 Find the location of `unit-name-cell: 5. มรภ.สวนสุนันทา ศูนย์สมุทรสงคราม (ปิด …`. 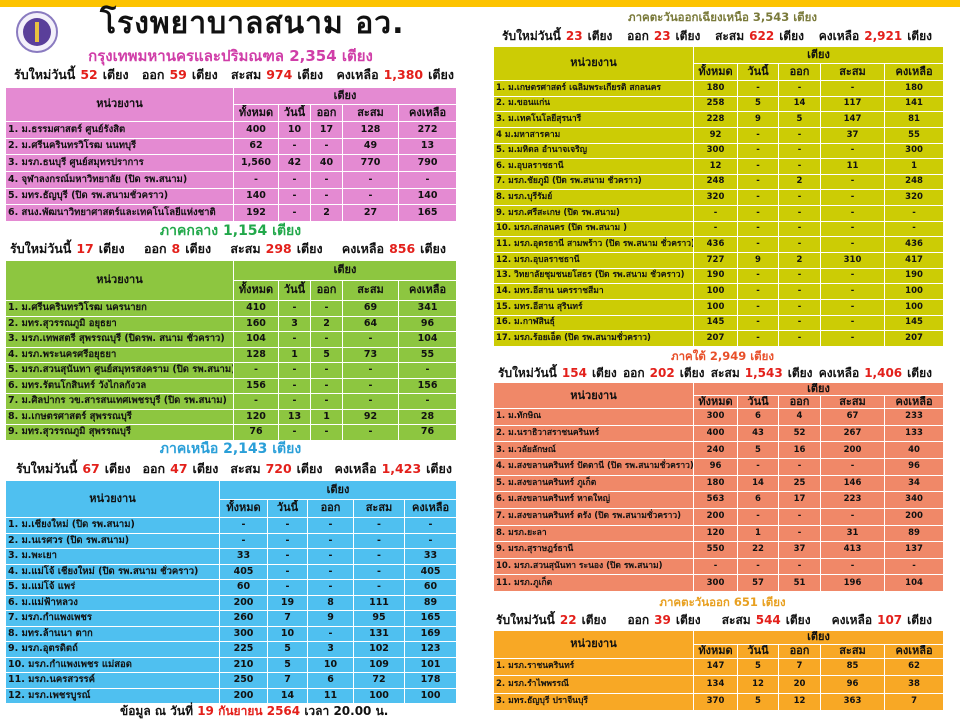

unit-name-cell: 5. มรภ.สวนสุนันทา ศูนย์สมุทรสงคราม (ปิด … is located at coordinates (119, 370).